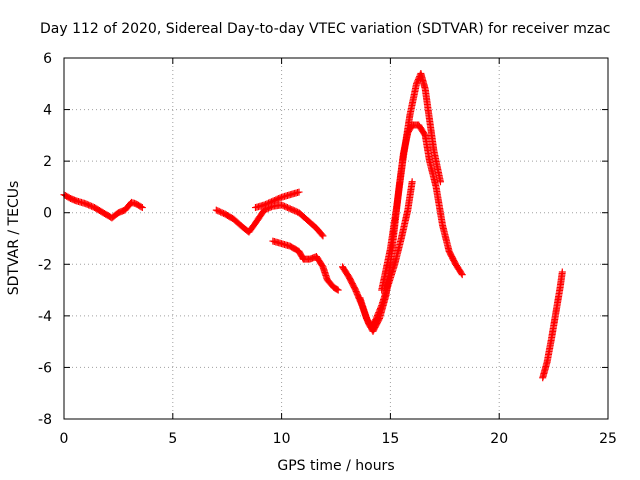  Describe the element at coordinates (47, 214) in the screenshot. I see `y-tick-label: 0` at that location.